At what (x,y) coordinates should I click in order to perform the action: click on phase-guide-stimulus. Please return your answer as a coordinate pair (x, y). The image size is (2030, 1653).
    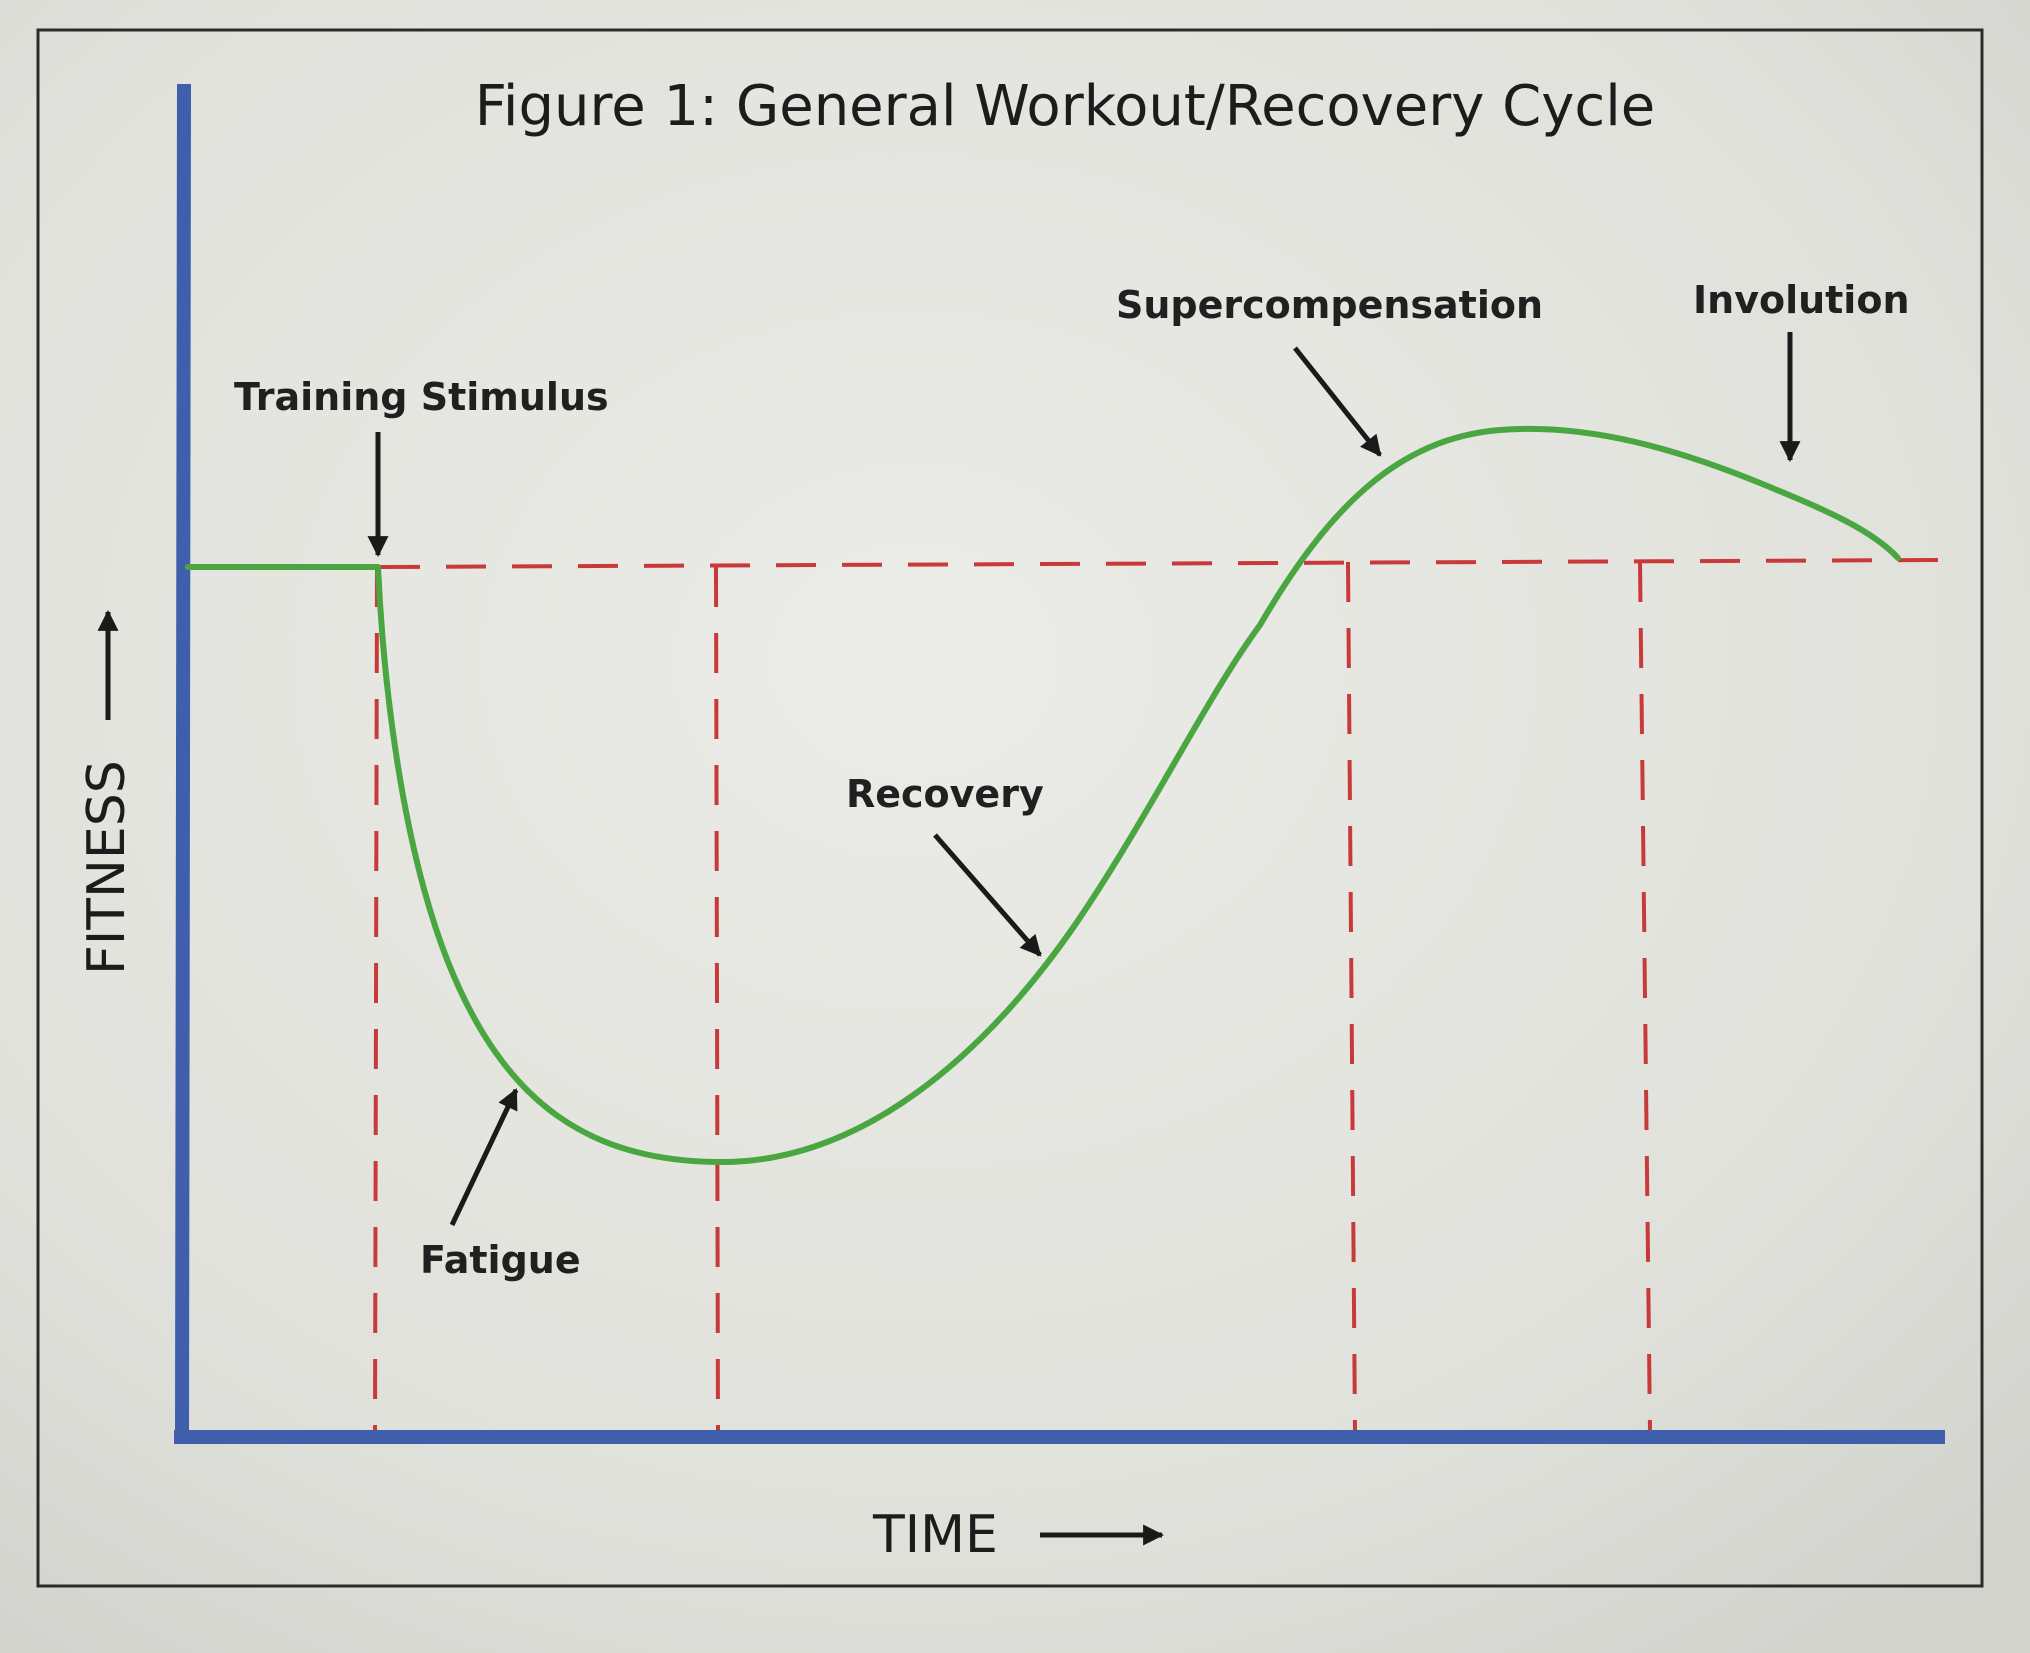
    Looking at the image, I should click on (376, 999).